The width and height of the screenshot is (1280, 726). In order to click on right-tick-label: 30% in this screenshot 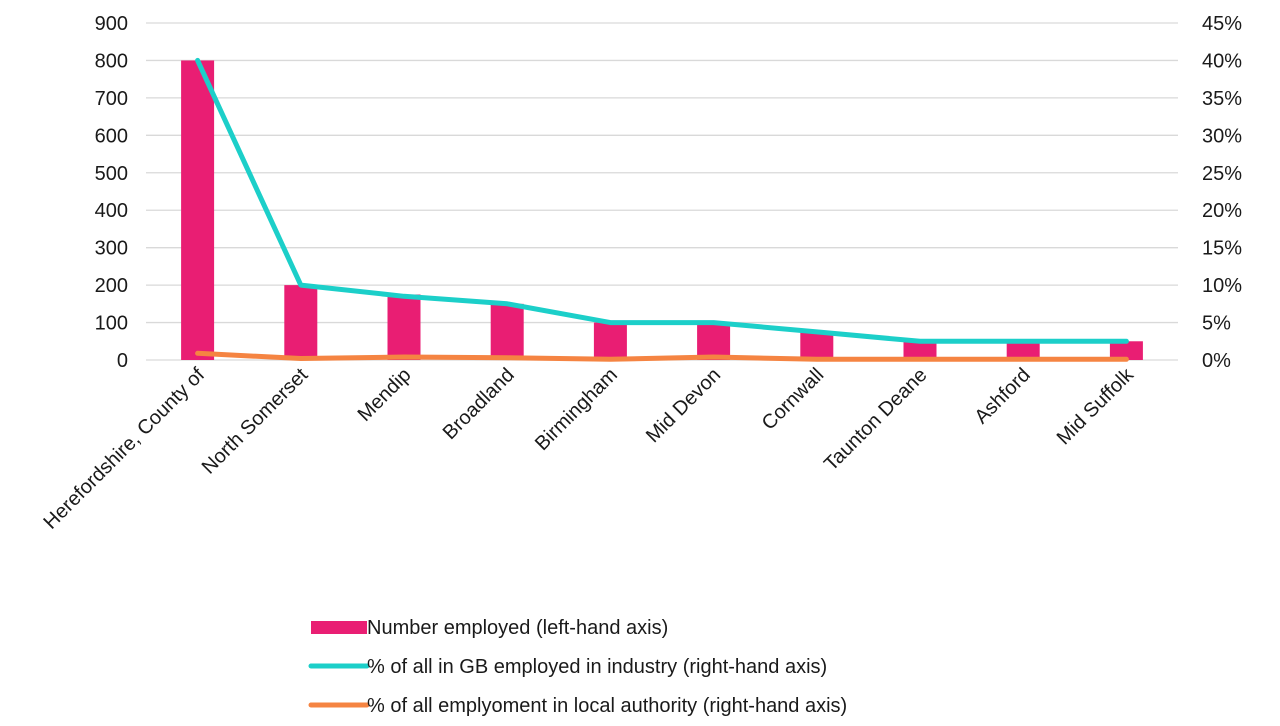, I will do `click(1222, 136)`.